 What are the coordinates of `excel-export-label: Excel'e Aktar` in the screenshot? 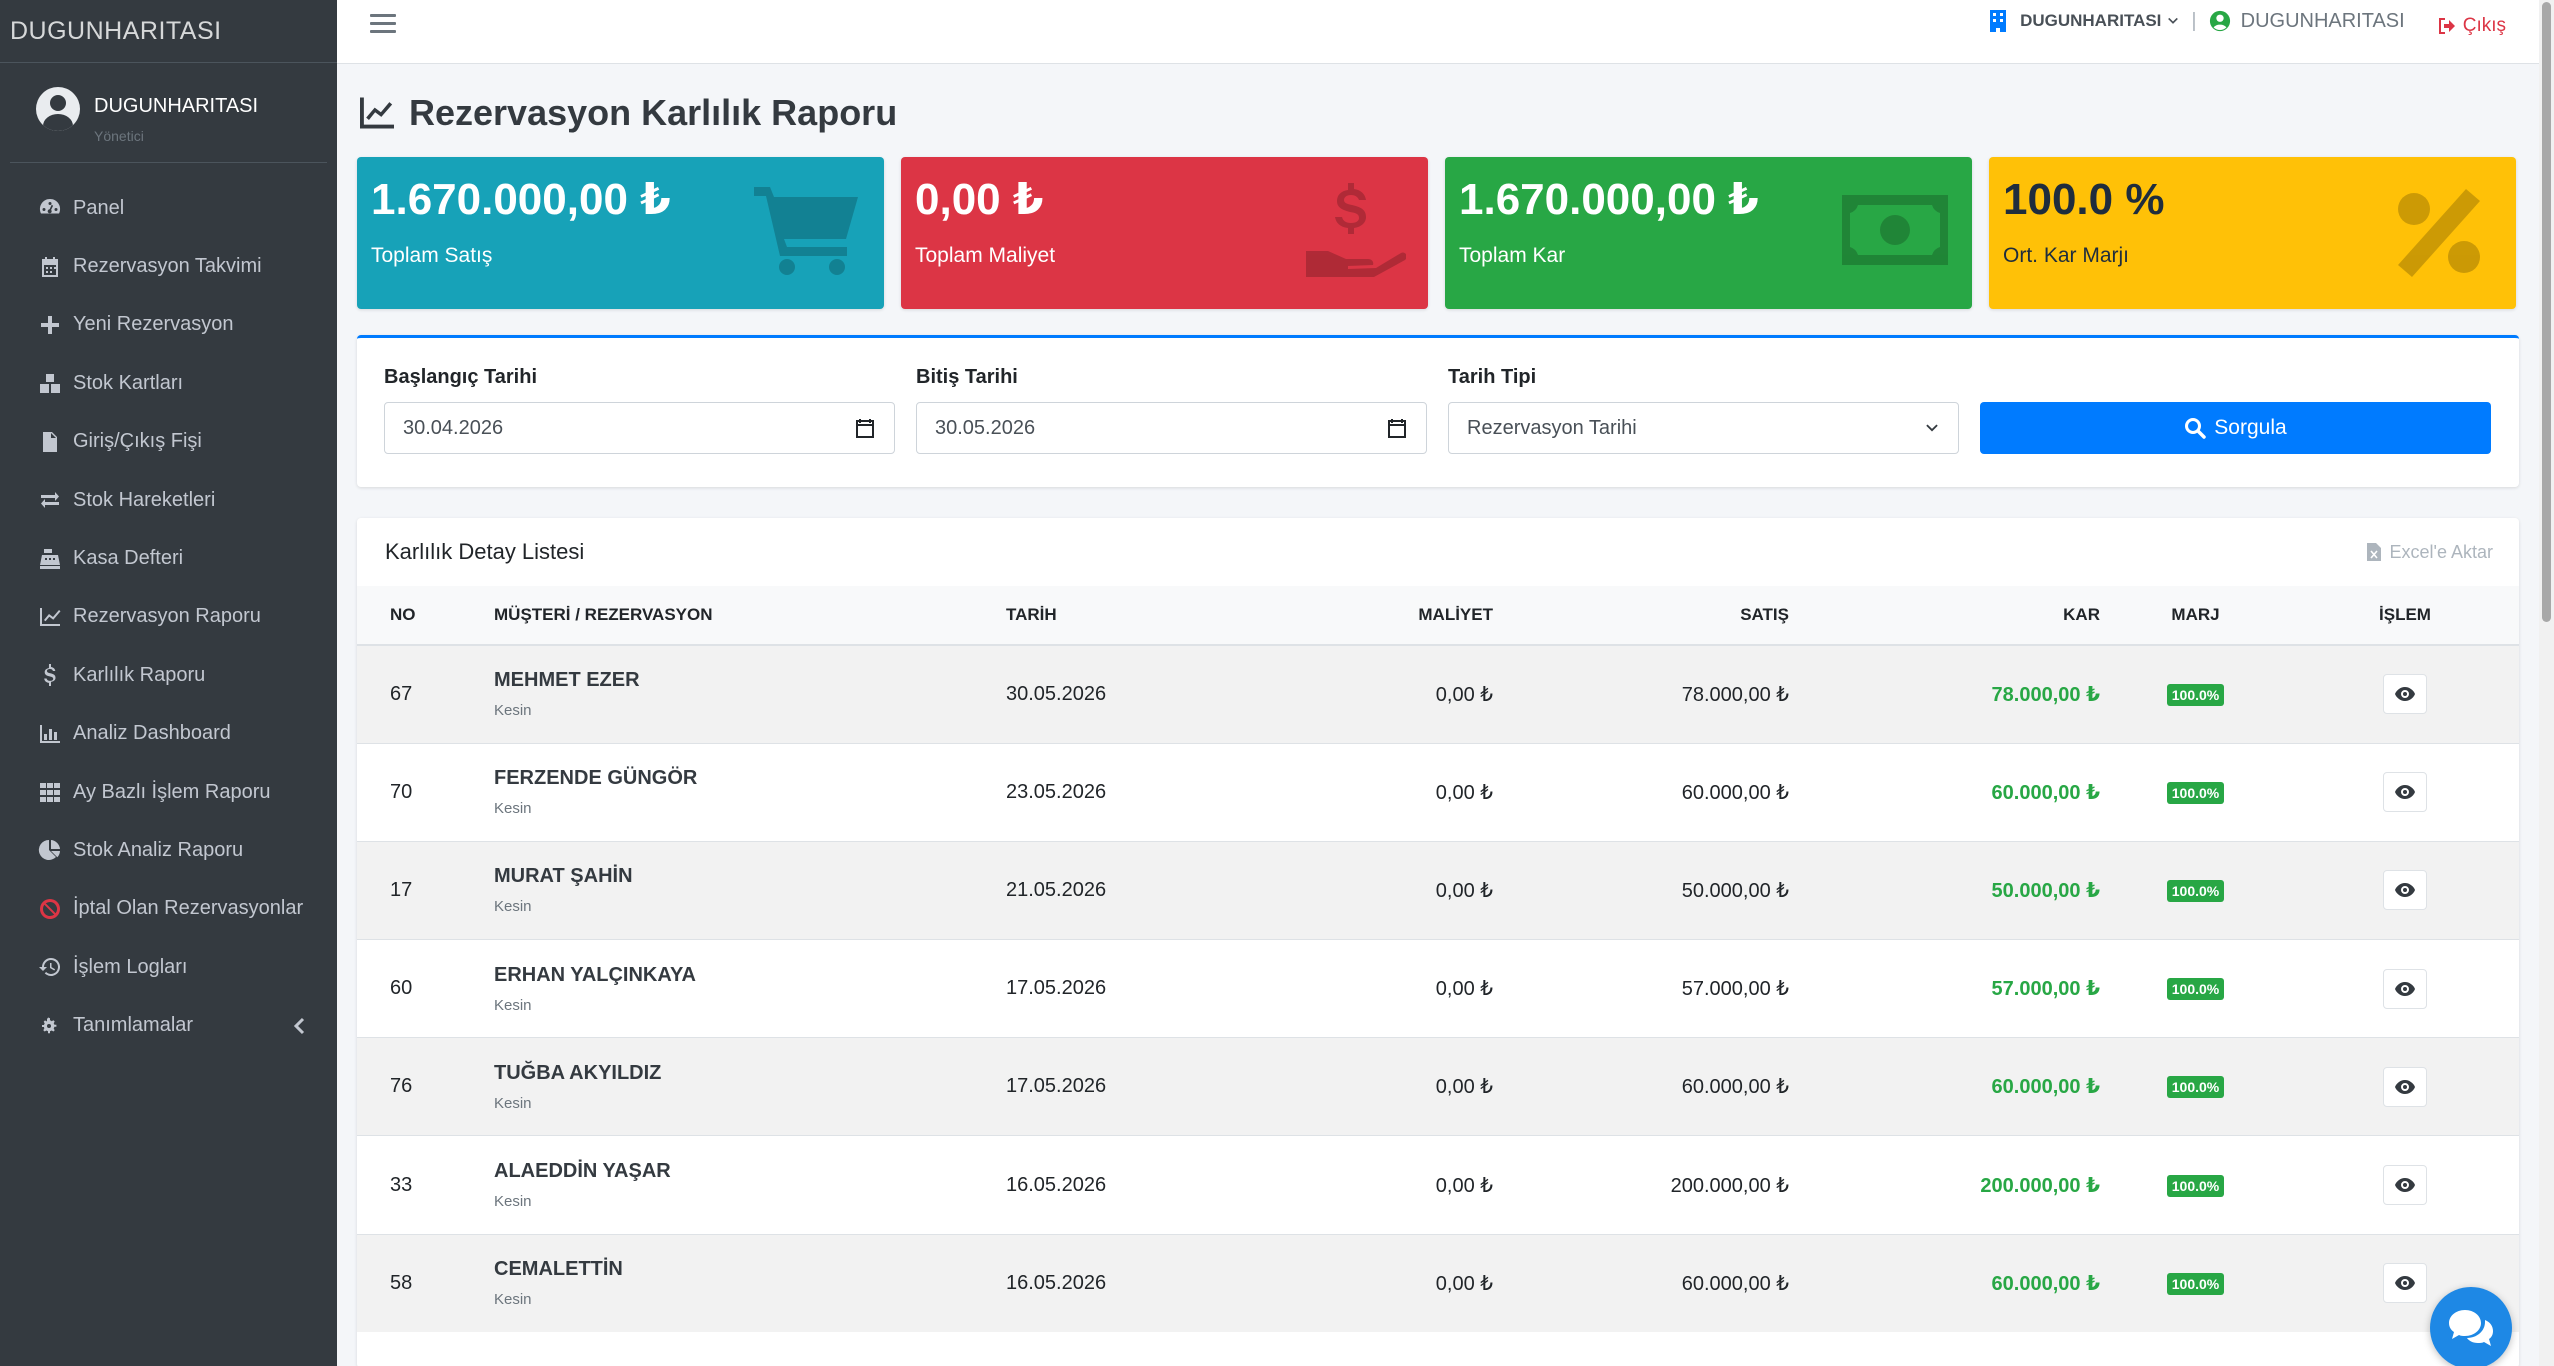 It's located at (2441, 551).